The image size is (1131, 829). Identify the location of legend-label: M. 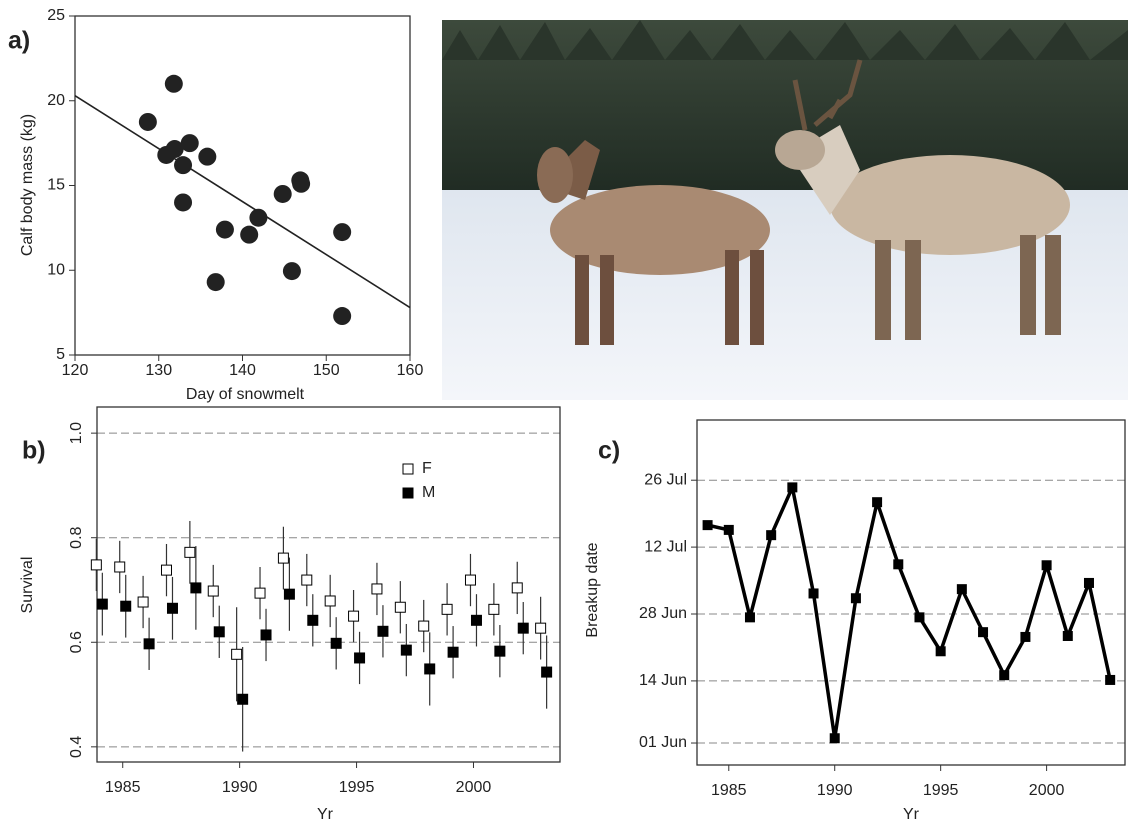
(428, 492).